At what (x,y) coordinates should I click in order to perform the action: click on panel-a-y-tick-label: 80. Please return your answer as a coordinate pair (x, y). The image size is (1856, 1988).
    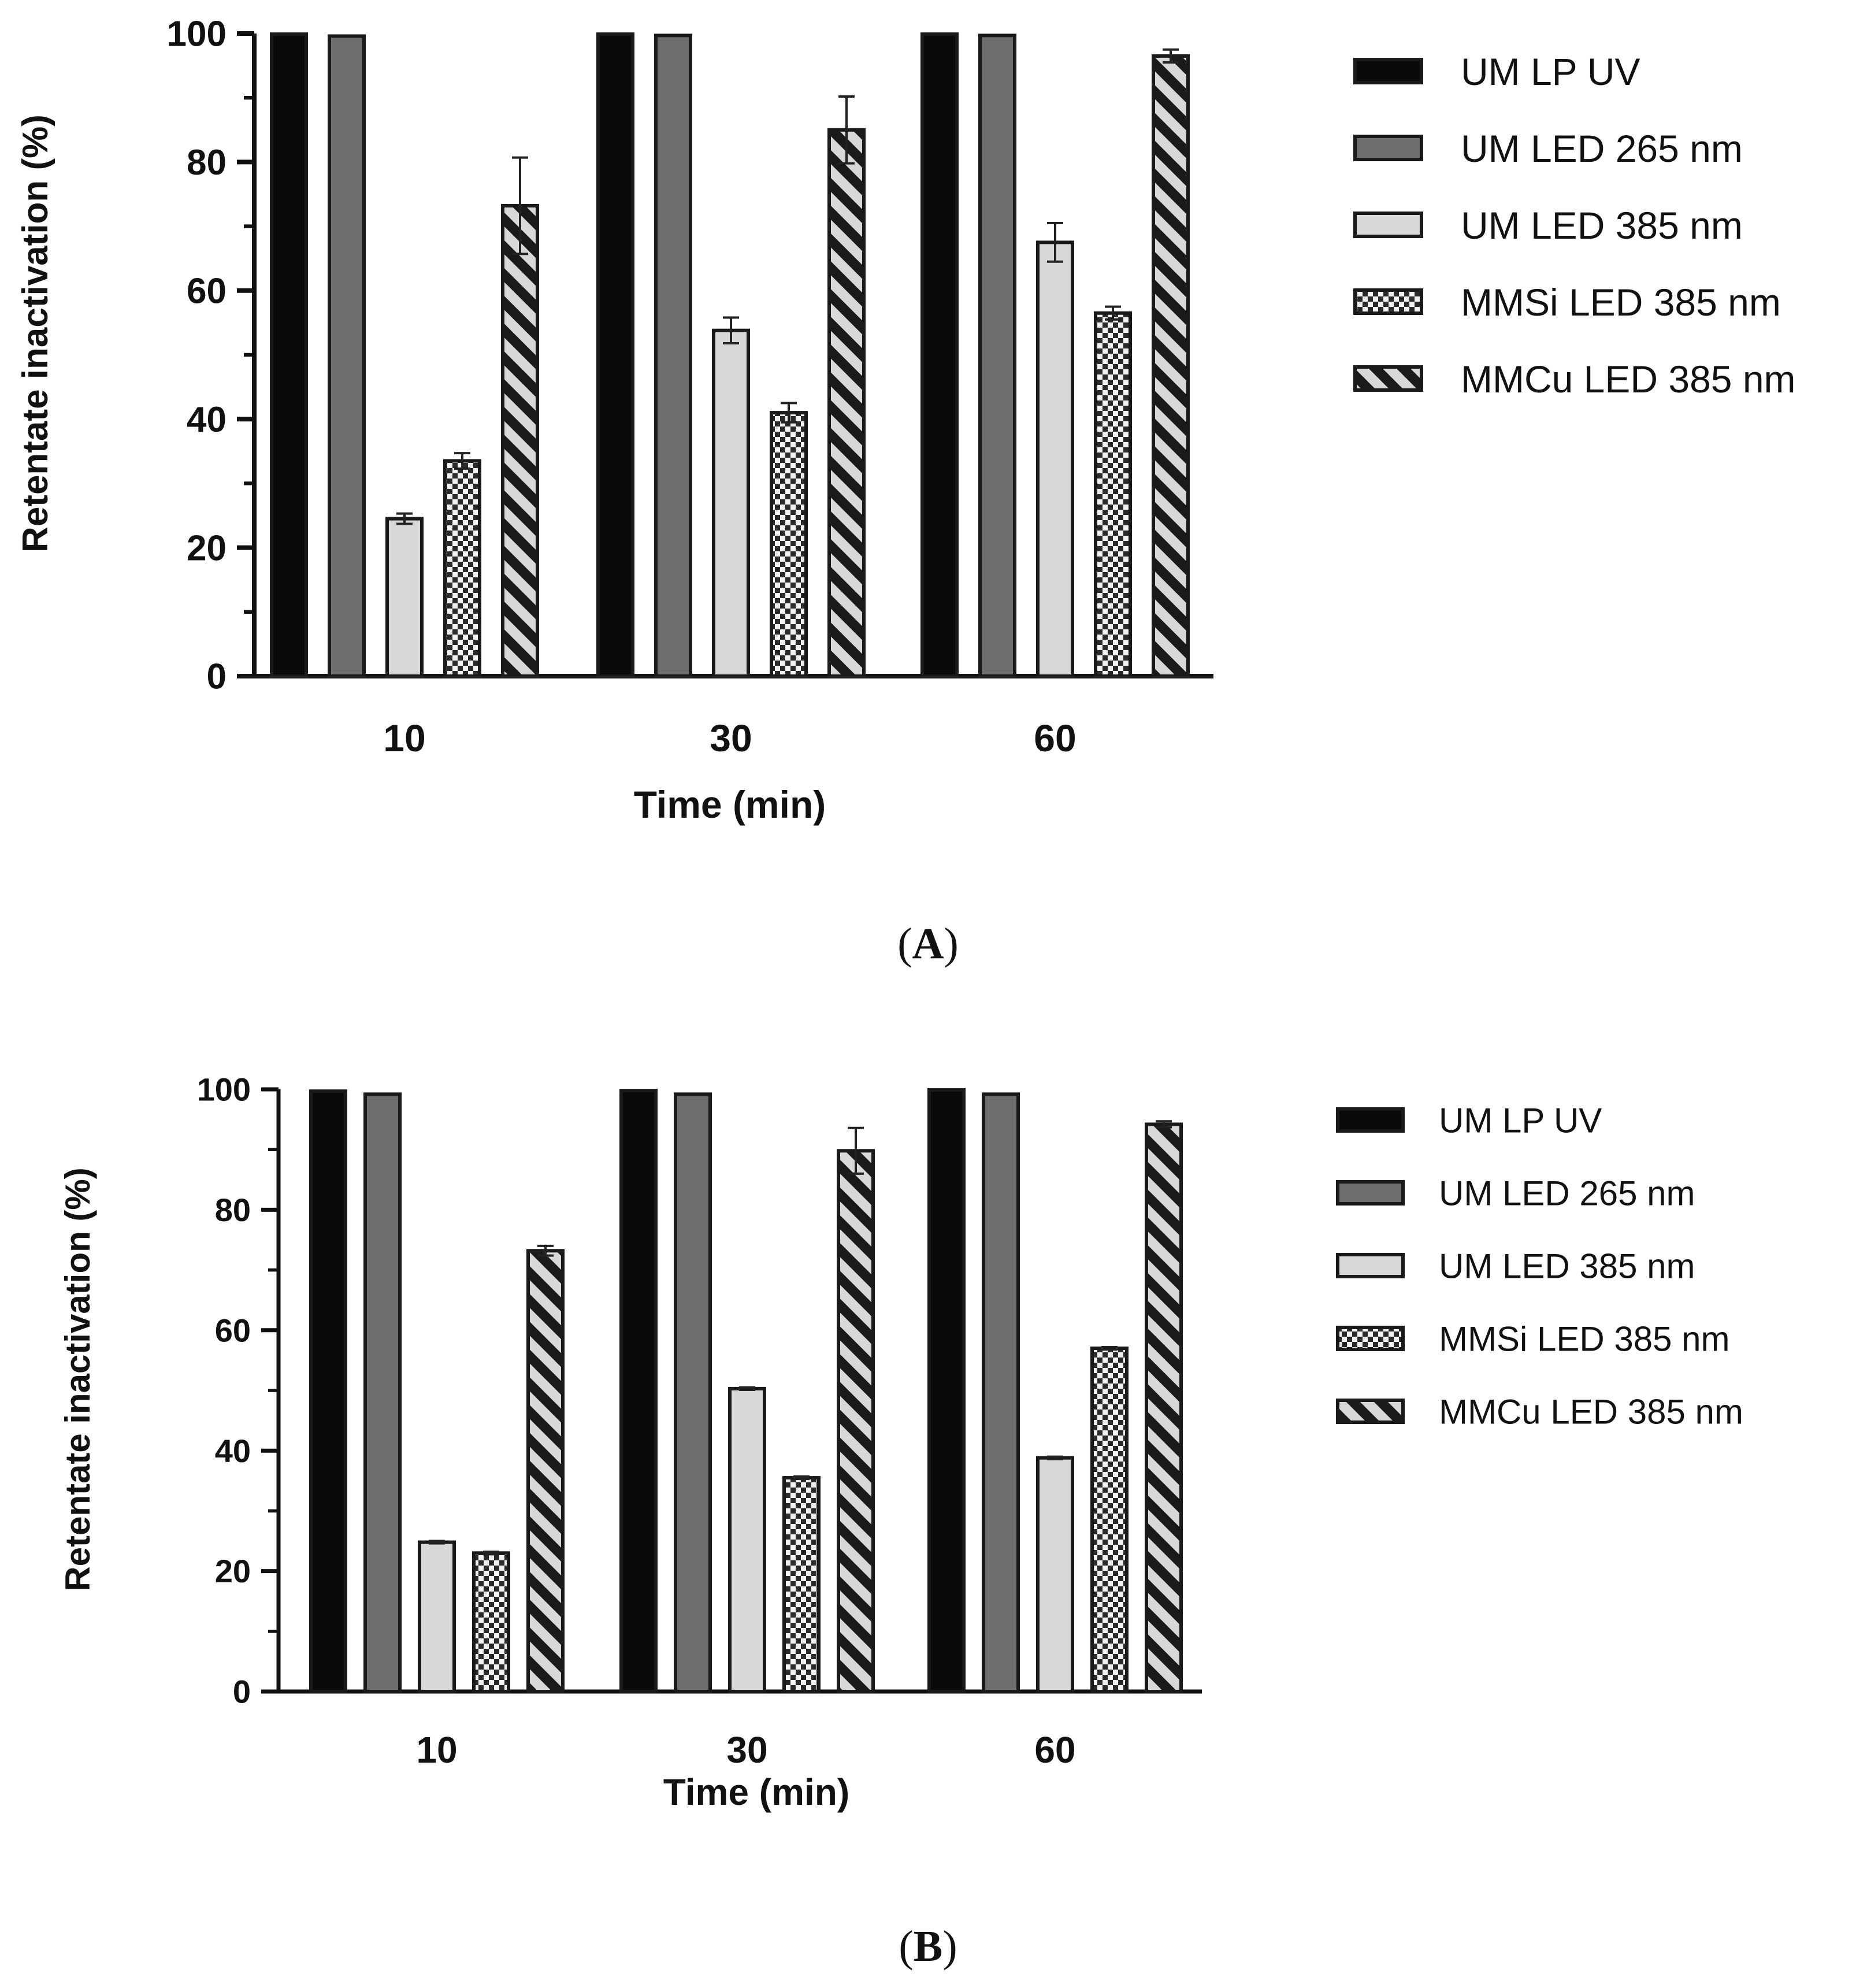
    Looking at the image, I should click on (207, 163).